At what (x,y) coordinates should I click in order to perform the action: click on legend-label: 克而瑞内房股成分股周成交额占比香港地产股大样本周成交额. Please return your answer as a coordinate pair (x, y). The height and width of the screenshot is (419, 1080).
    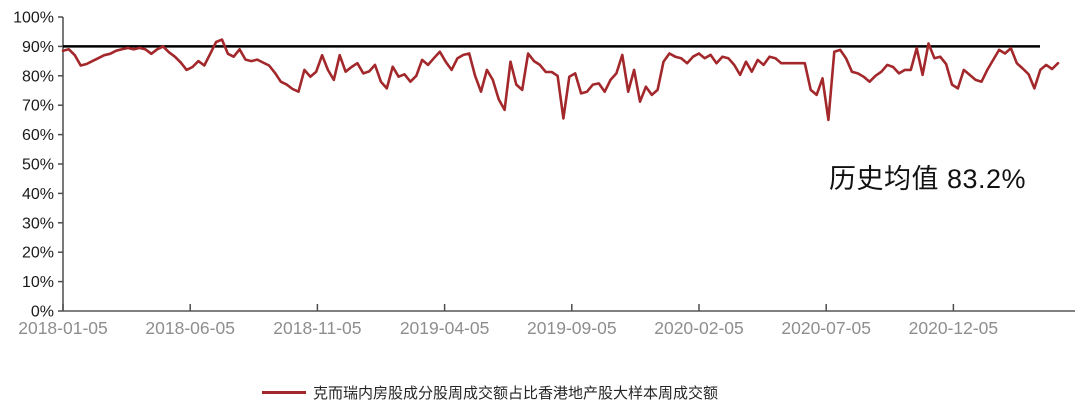
    Looking at the image, I should click on (516, 393).